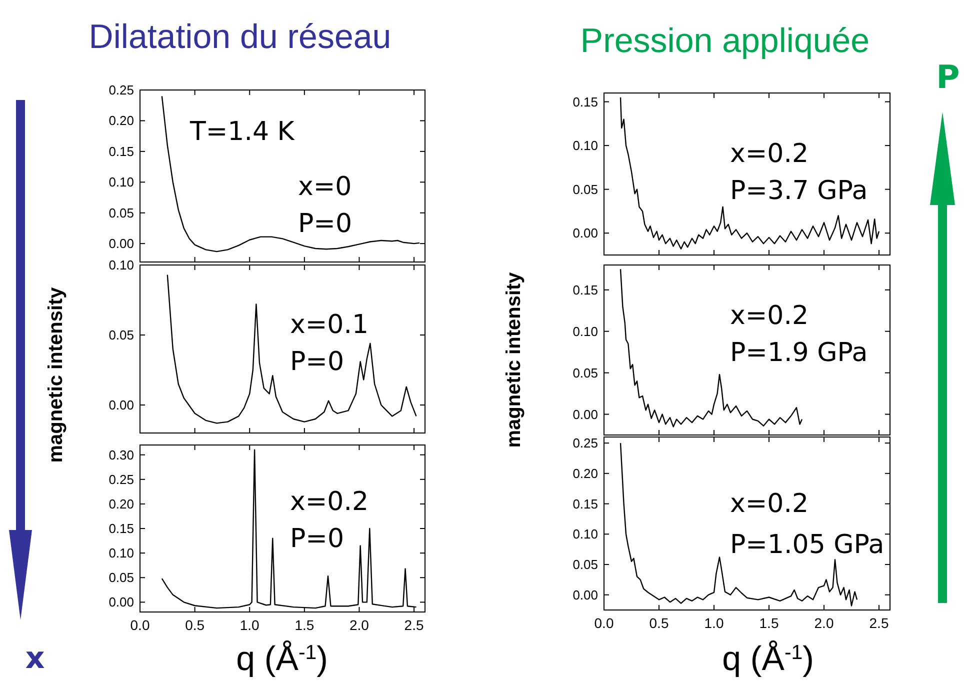  I want to click on annotation: x=0.1, so click(329, 325).